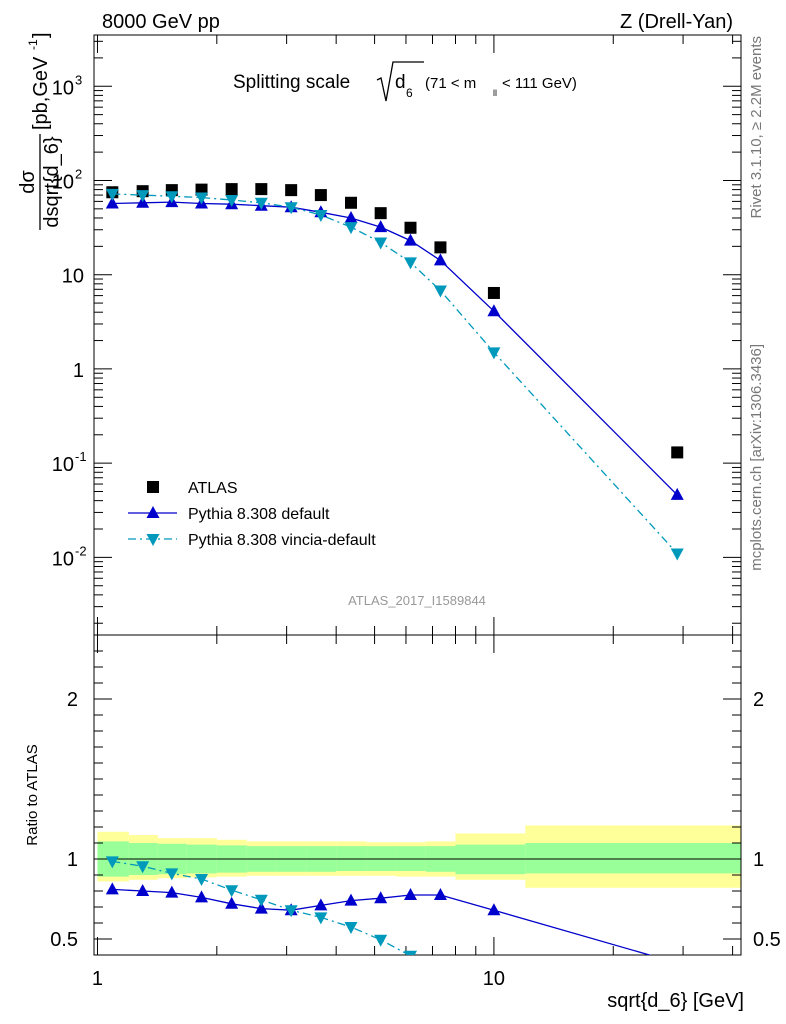 This screenshot has width=786, height=1024. Describe the element at coordinates (400, 81) in the screenshot. I see `sqrt-sign` at that location.